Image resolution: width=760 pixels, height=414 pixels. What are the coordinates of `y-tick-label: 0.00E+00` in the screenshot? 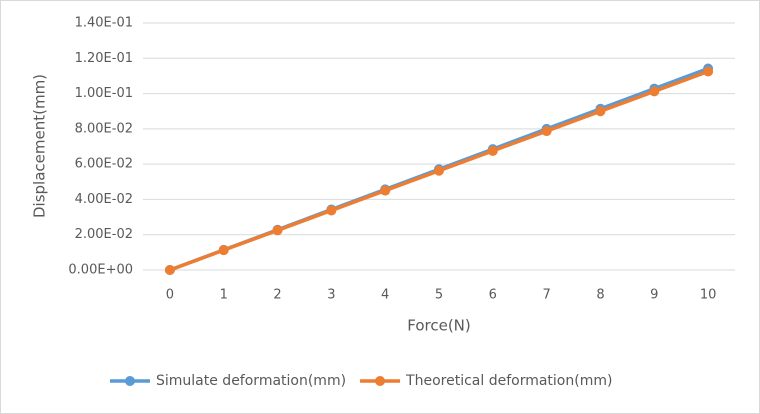 It's located at (100, 270).